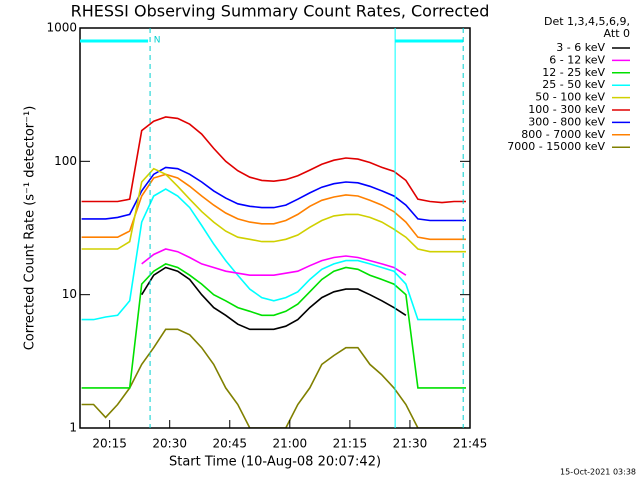 The height and width of the screenshot is (480, 640). I want to click on legend-label: 800 - 7000 keV, so click(563, 134).